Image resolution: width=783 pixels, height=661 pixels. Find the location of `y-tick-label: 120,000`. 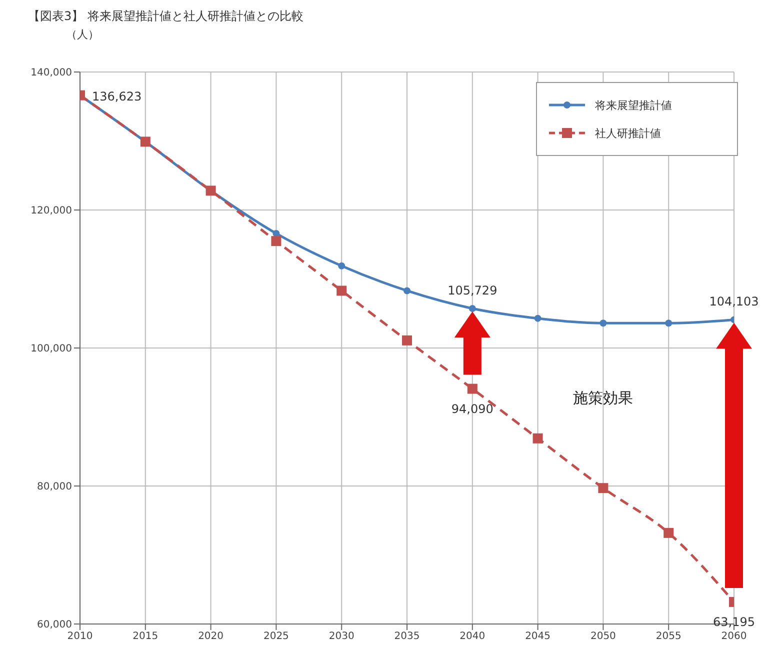

y-tick-label: 120,000 is located at coordinates (51, 211).